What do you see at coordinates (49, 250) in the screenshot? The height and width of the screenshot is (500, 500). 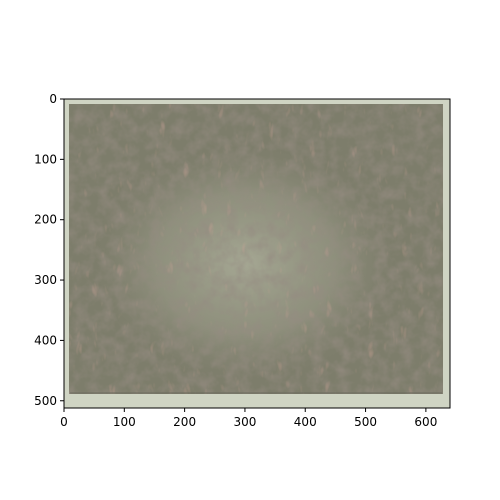 I see `y-axis: 0 100 200 300 400 500` at bounding box center [49, 250].